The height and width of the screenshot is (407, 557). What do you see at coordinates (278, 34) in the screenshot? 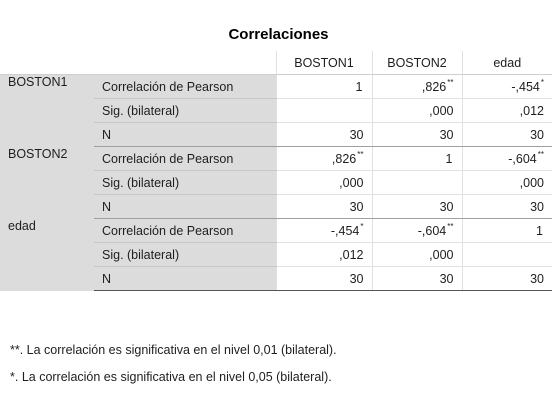
I see `table-title: Correlaciones` at bounding box center [278, 34].